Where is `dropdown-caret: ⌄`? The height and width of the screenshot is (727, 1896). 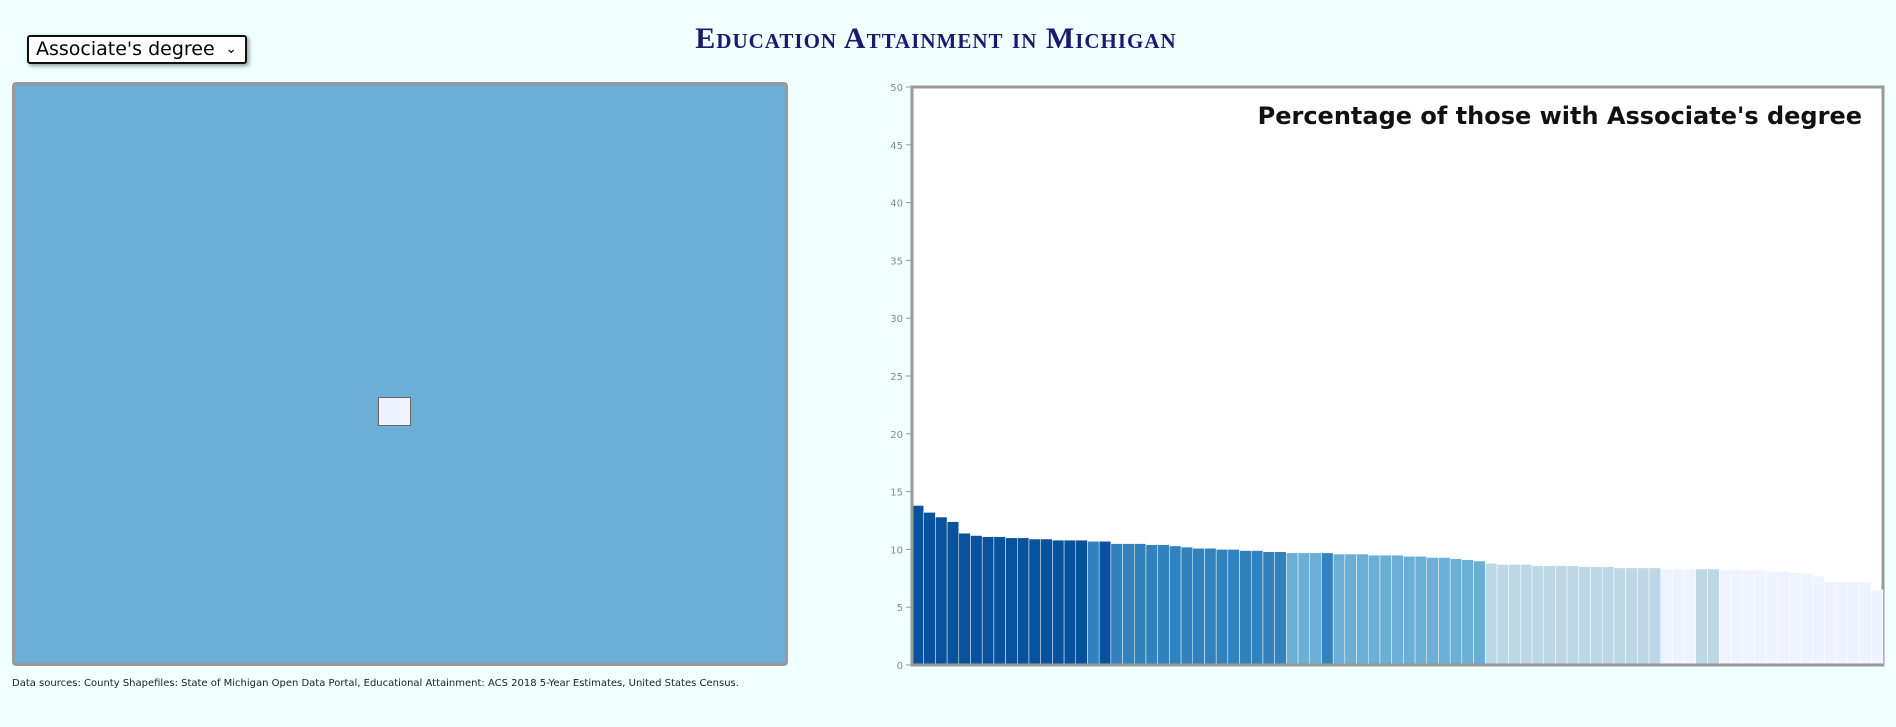 dropdown-caret: ⌄ is located at coordinates (231, 49).